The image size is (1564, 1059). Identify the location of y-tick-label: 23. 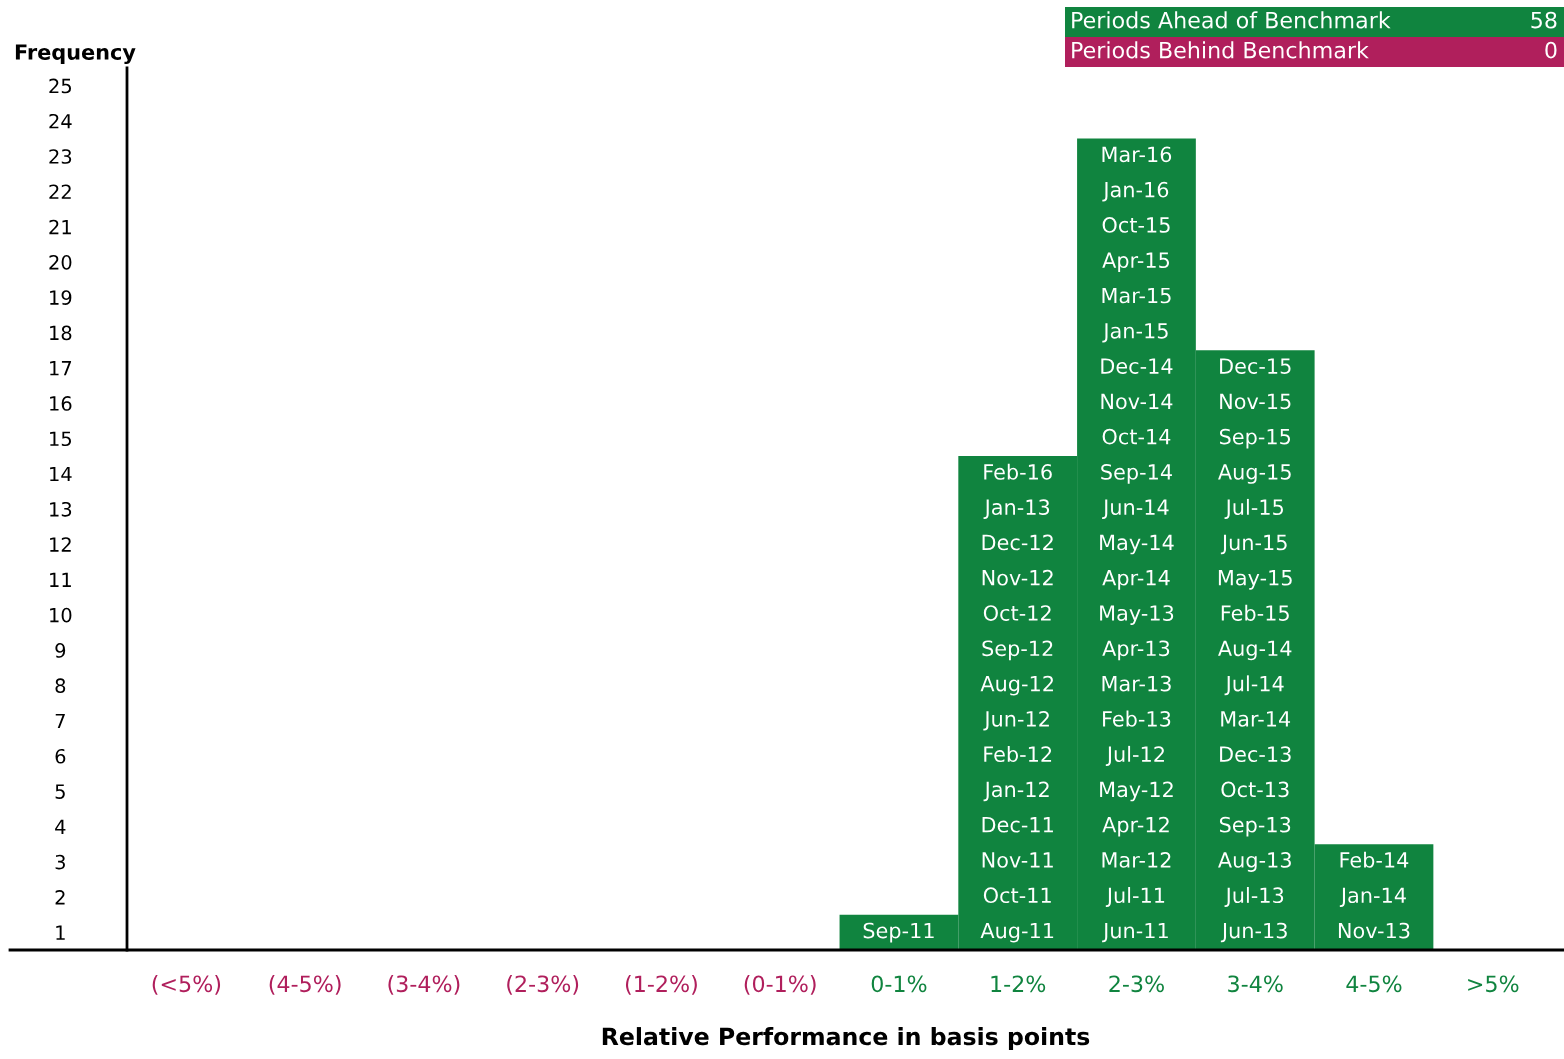
(60, 156).